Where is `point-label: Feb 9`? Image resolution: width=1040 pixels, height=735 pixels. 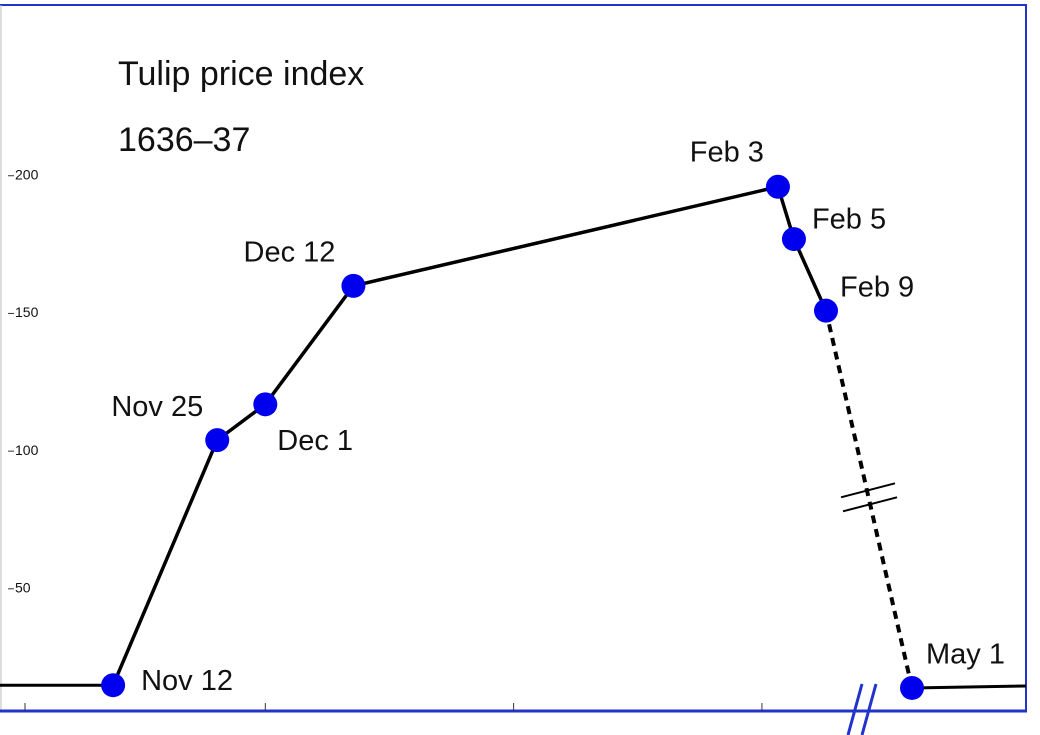
point-label: Feb 9 is located at coordinates (877, 287).